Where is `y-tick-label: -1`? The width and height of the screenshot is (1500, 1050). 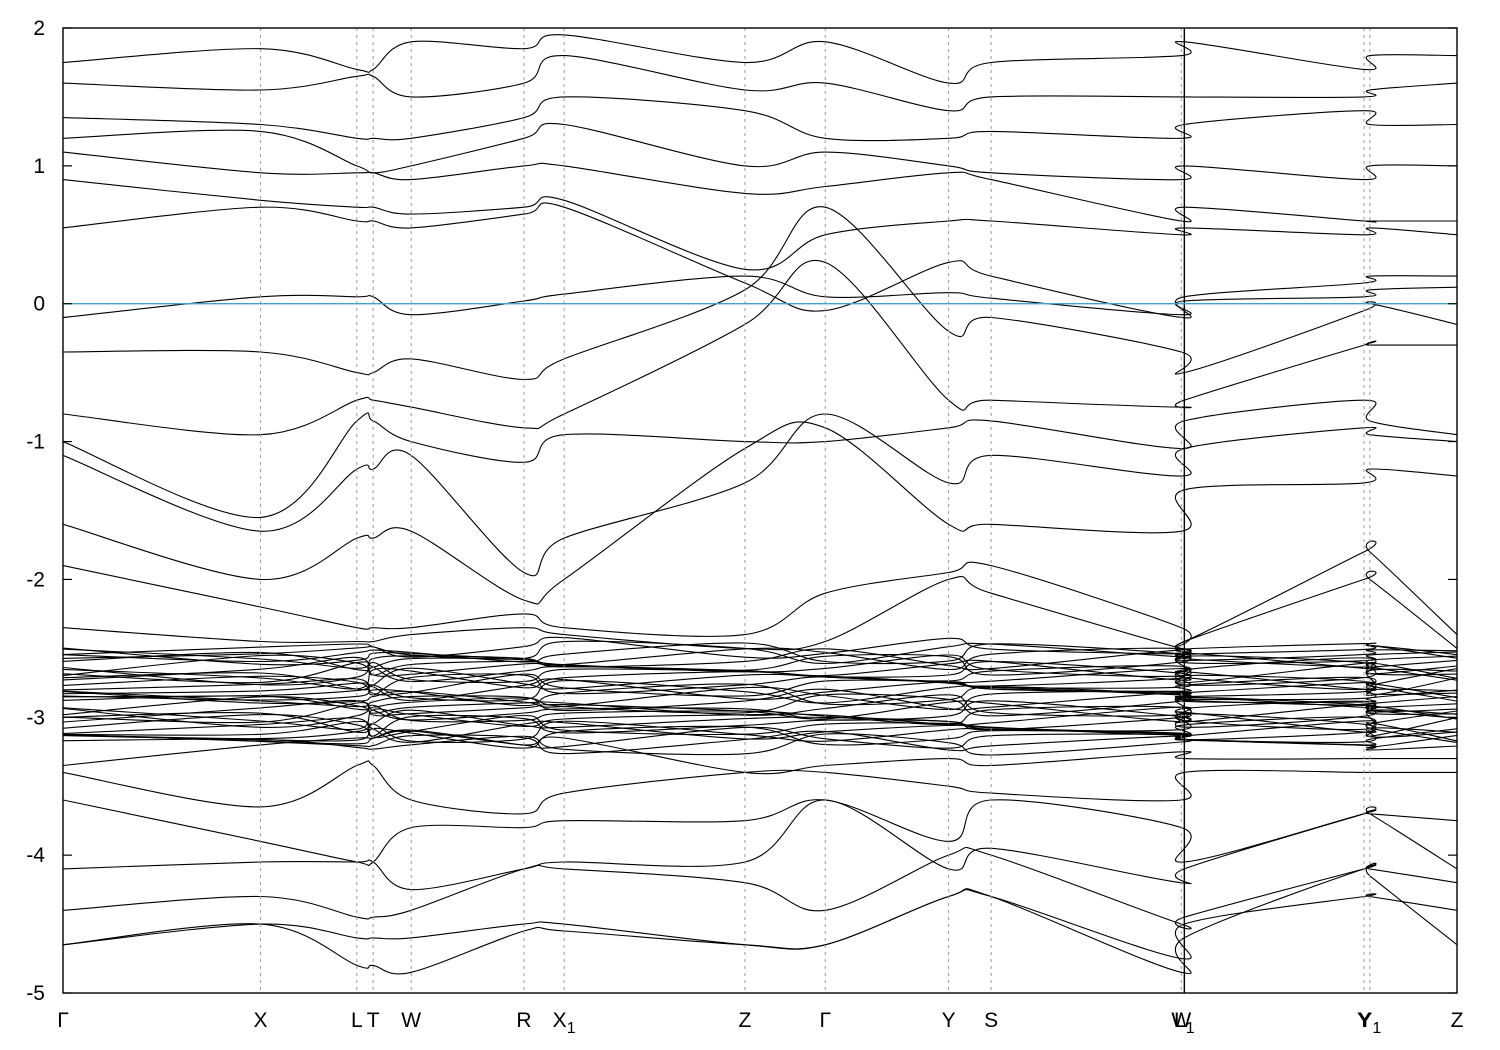 y-tick-label: -1 is located at coordinates (35, 442).